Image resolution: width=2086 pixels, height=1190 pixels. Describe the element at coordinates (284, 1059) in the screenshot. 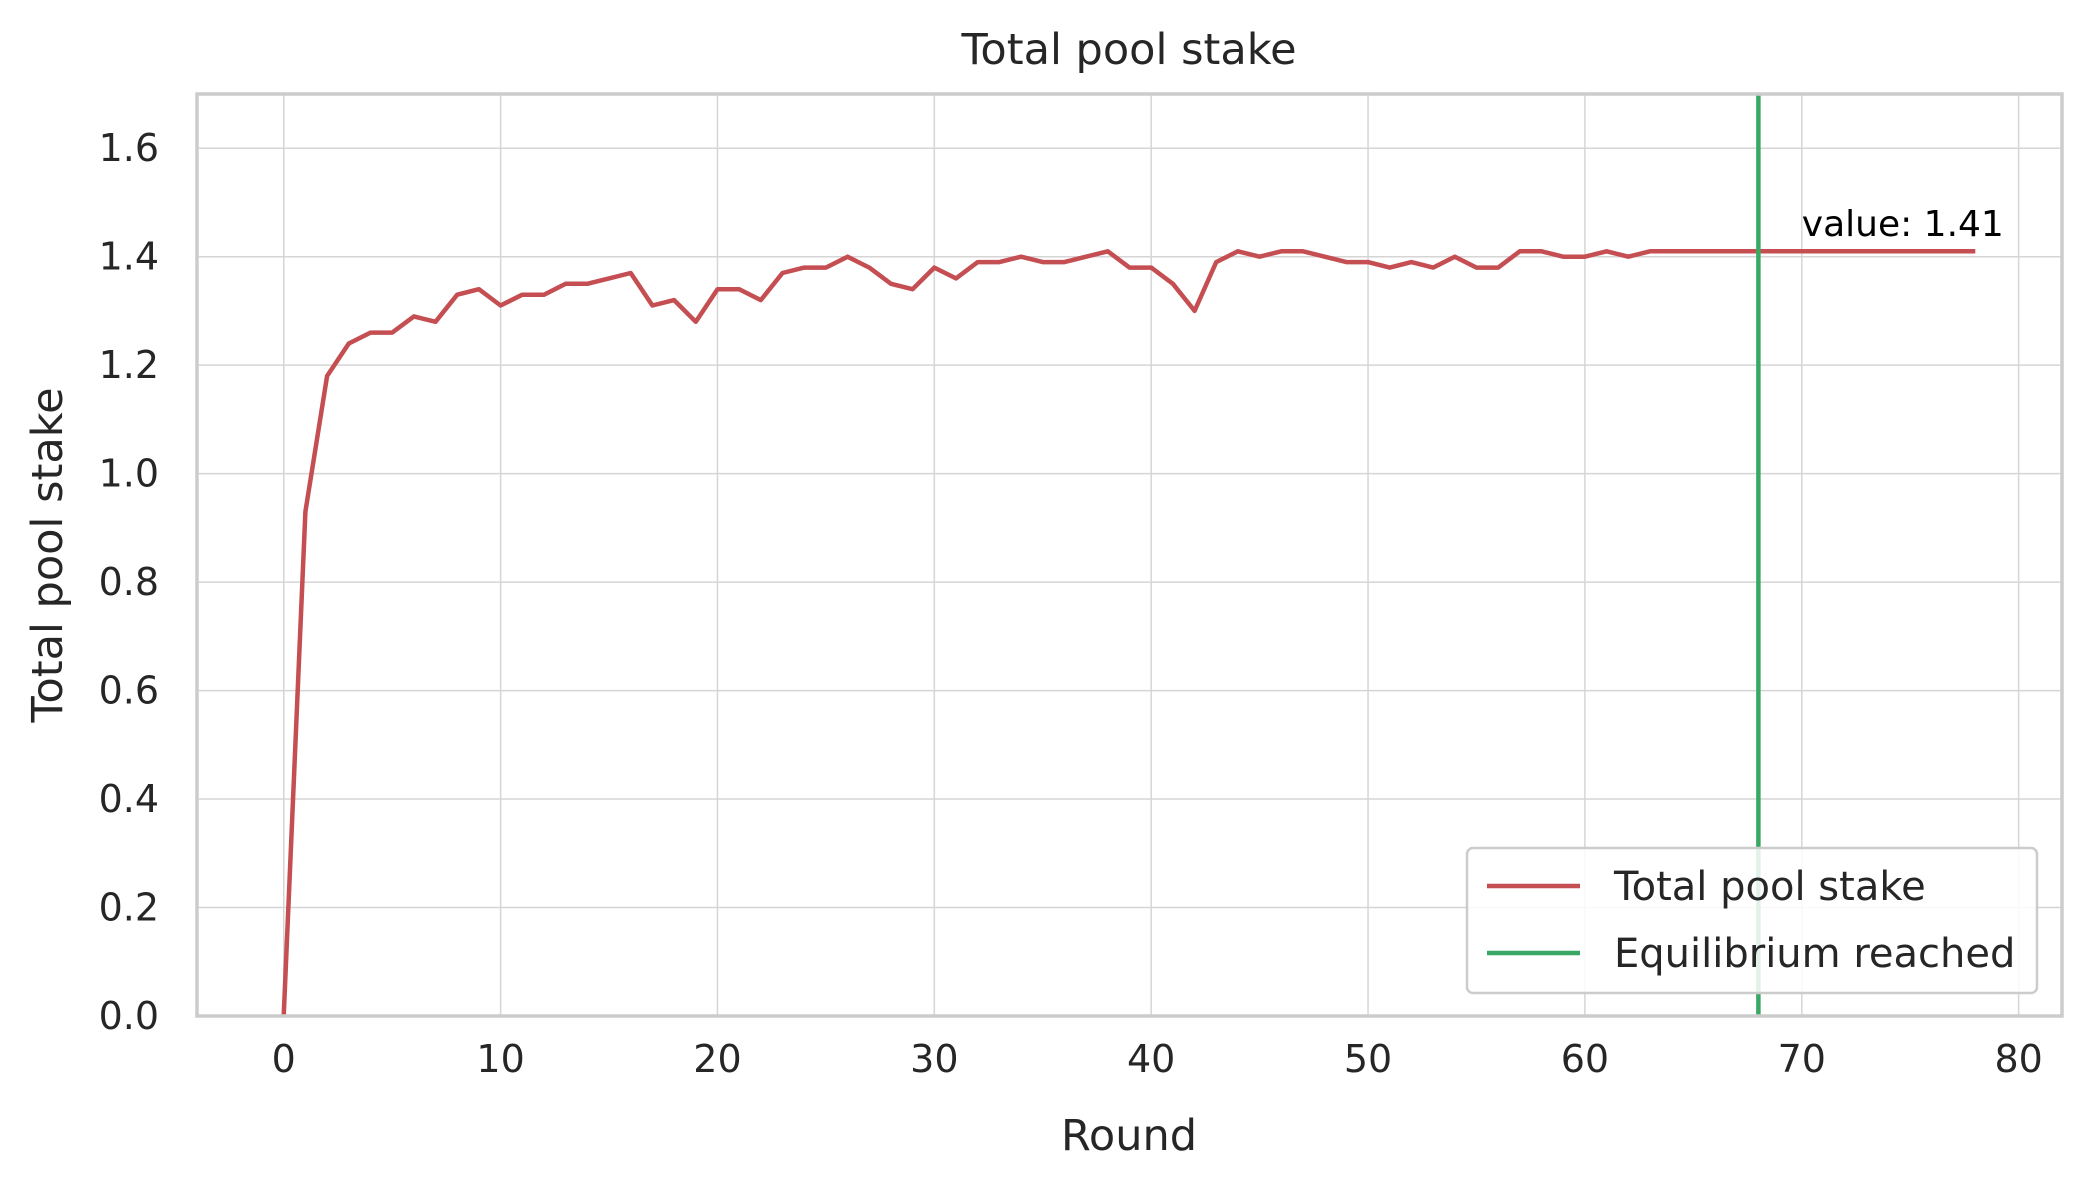

I see `x-tick-label: 0` at that location.